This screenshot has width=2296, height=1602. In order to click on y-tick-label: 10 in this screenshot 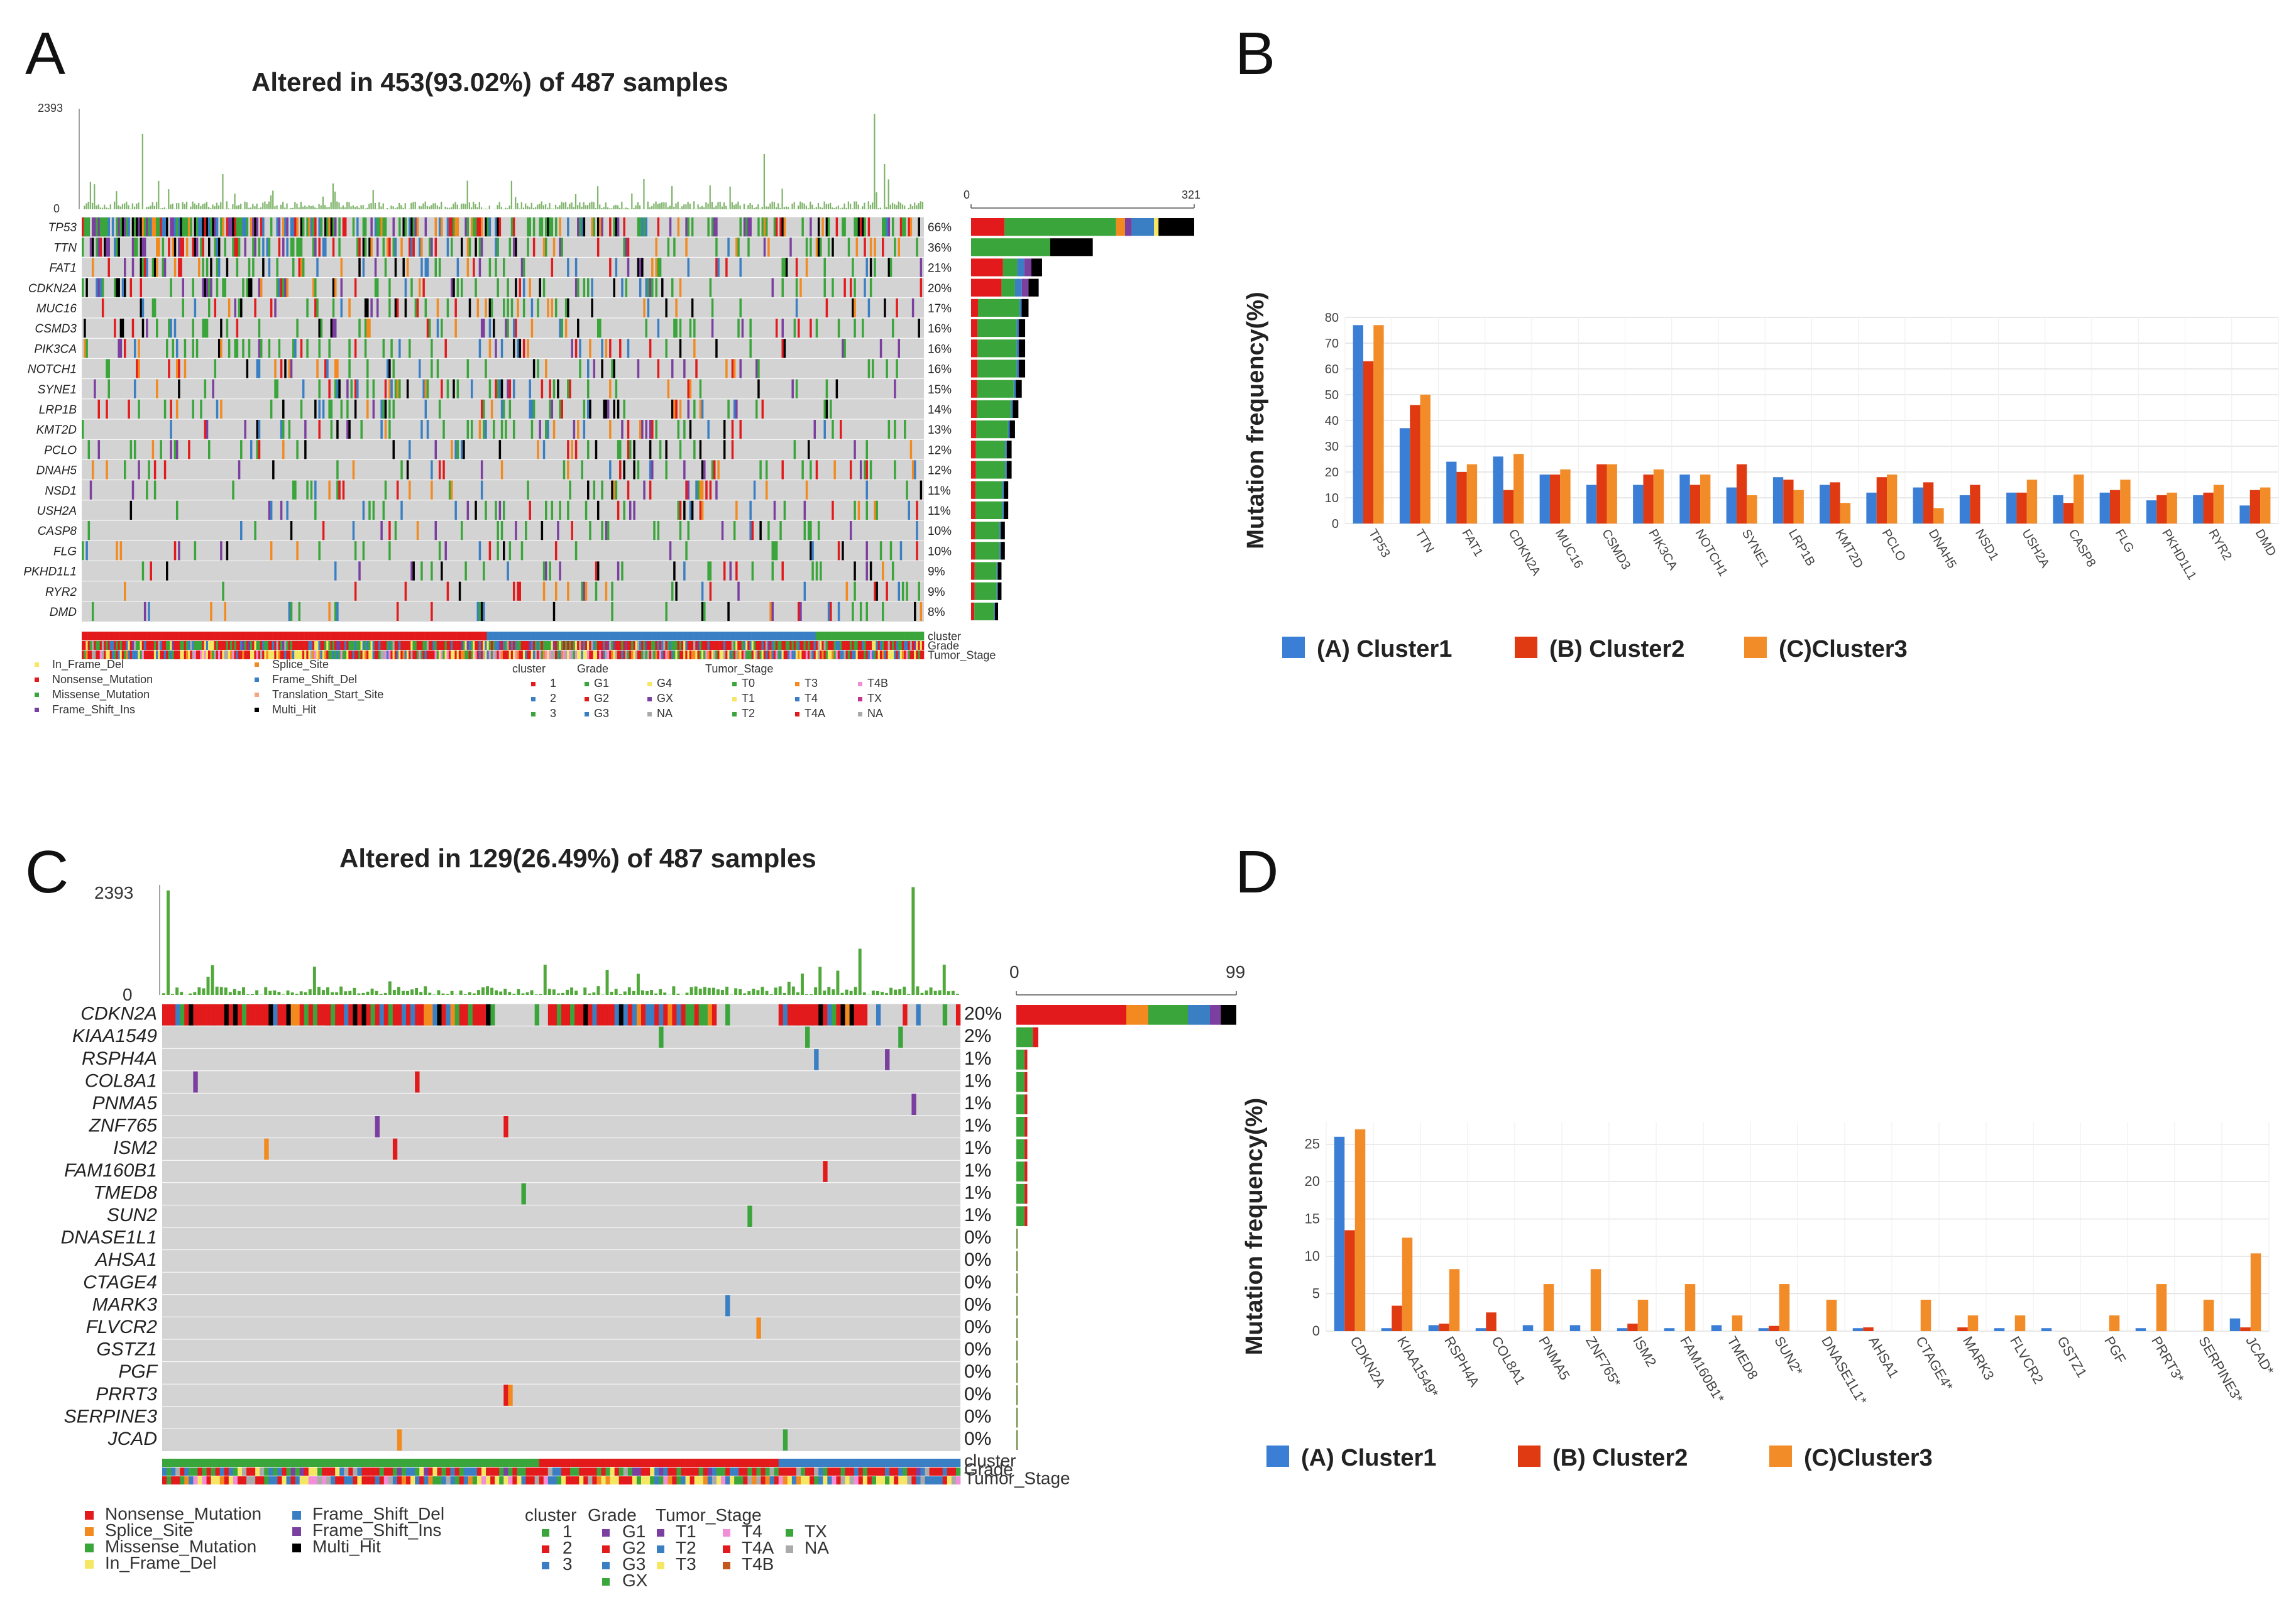, I will do `click(1332, 498)`.